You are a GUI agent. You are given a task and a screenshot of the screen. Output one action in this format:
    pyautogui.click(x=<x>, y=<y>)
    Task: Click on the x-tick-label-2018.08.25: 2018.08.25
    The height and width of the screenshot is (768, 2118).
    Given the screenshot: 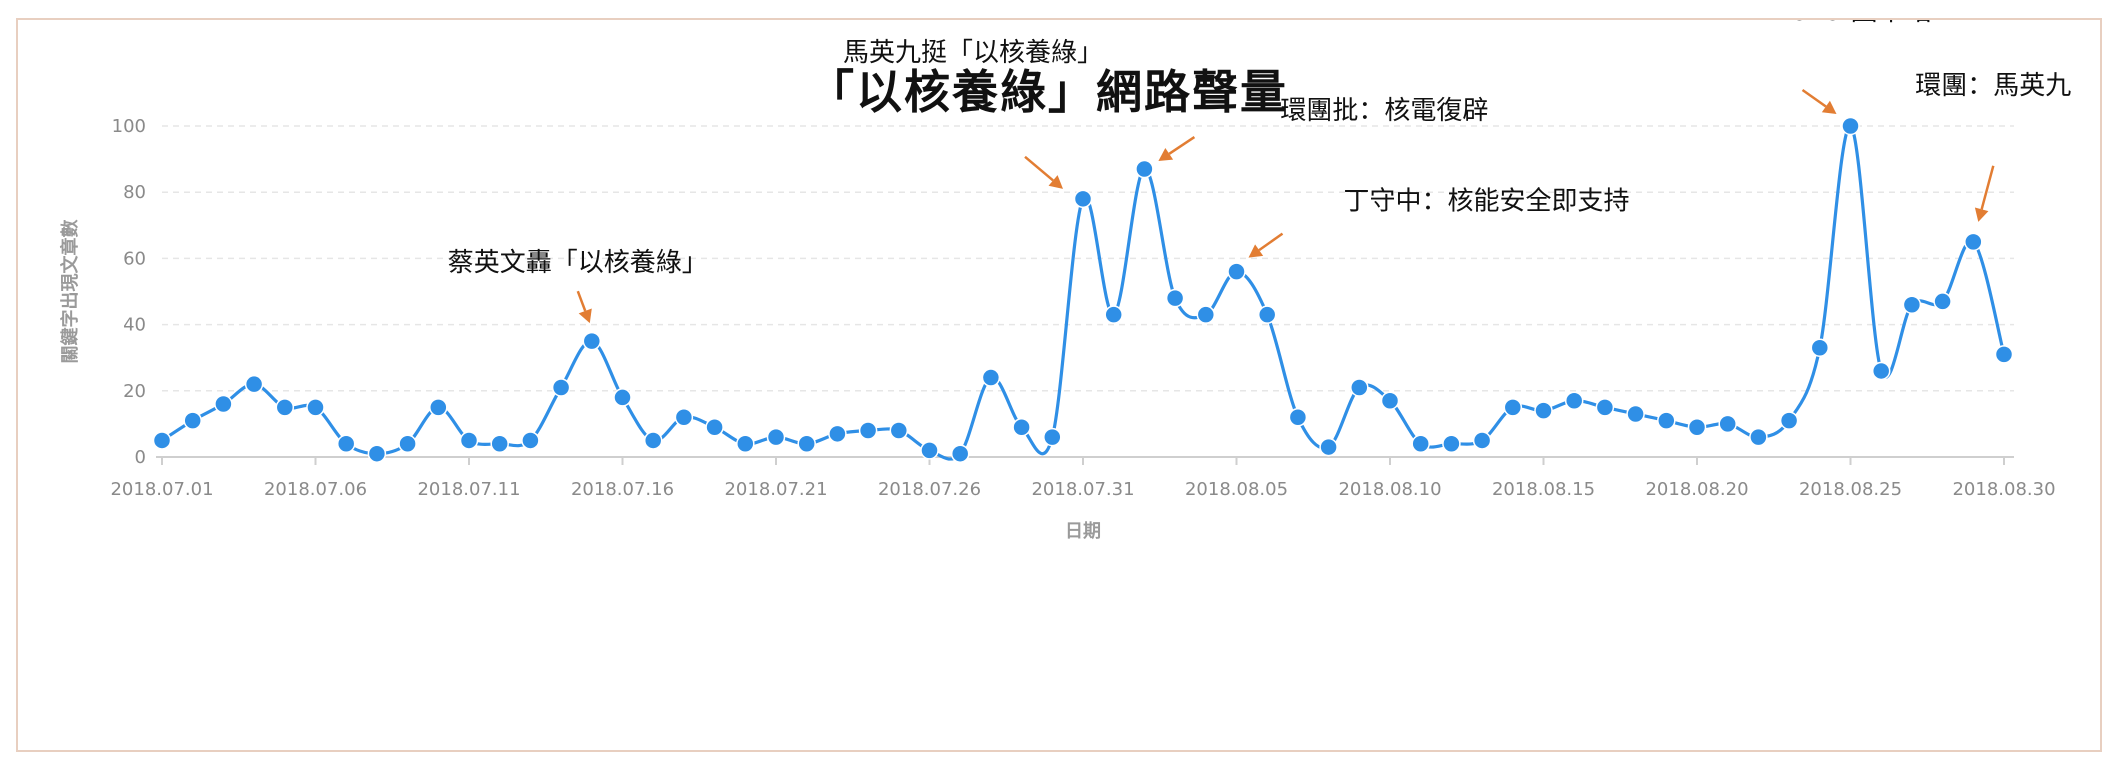 What is the action you would take?
    pyautogui.click(x=1850, y=489)
    